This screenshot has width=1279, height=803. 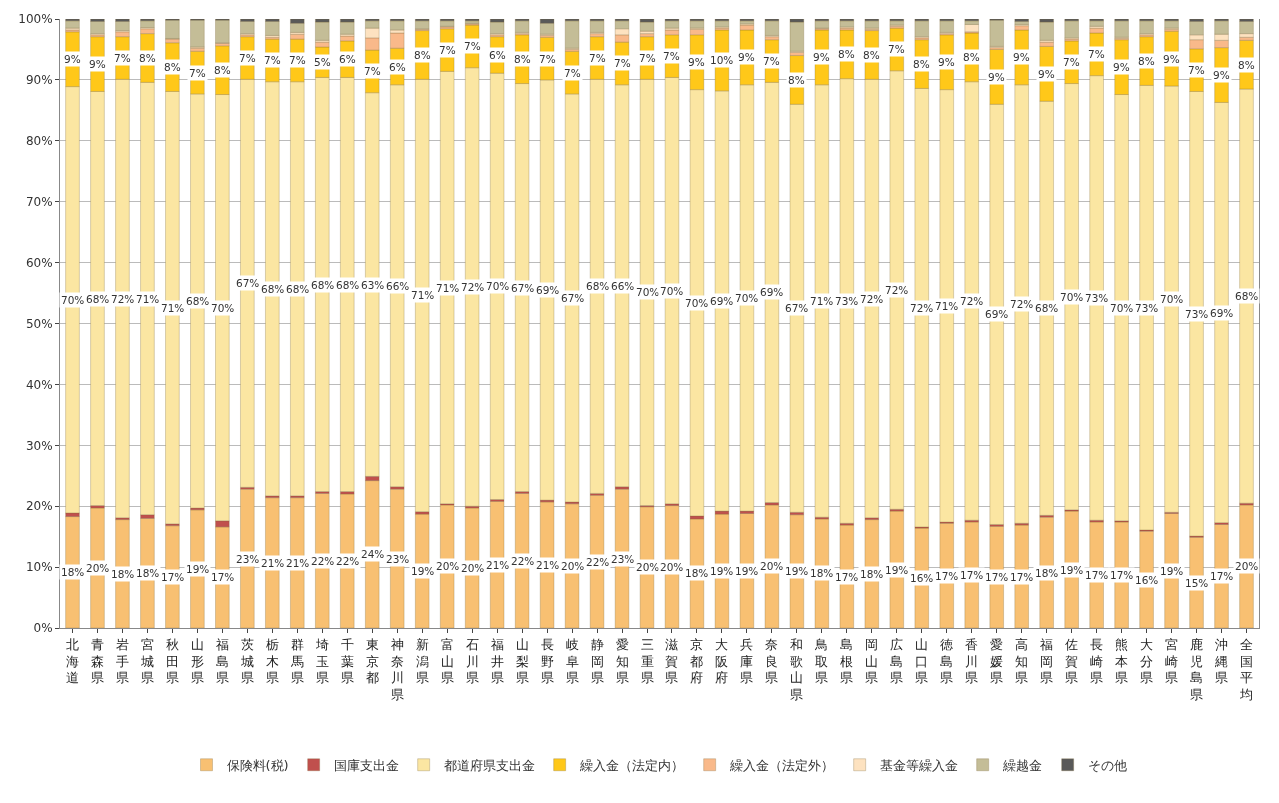 I want to click on x-tick-label: 新潟県, so click(x=422, y=661).